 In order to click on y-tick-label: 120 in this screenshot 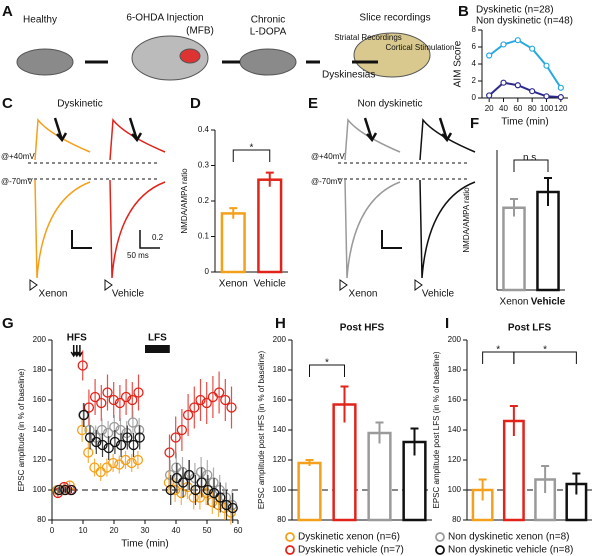, I will do `click(455, 459)`.